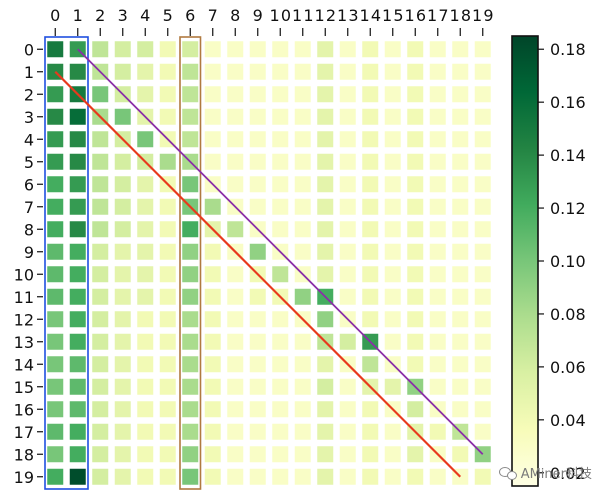  Describe the element at coordinates (167, 364) in the screenshot. I see `heatmap-cell-r14-c5` at that location.